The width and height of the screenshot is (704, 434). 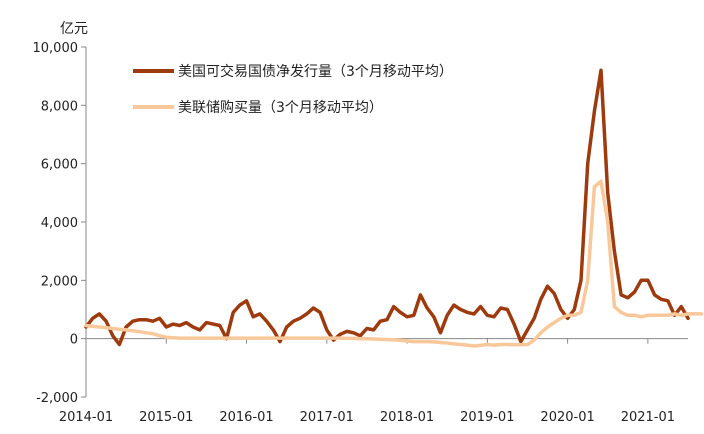 I want to click on y-tick-label: 2,000, so click(x=59, y=281).